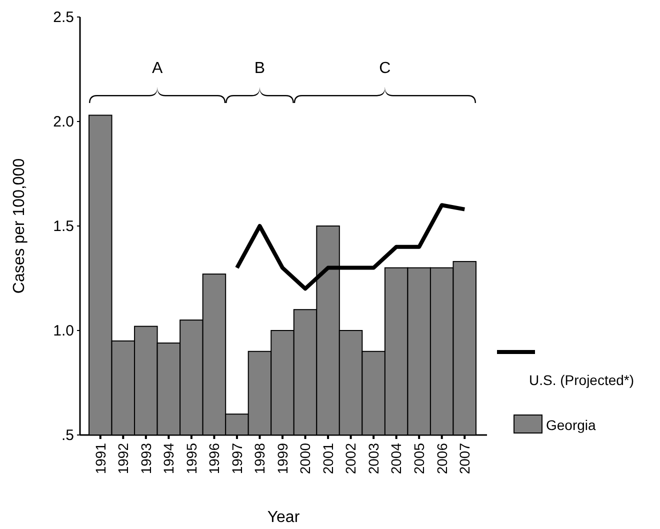 The height and width of the screenshot is (529, 660). I want to click on x-axis-title: Year, so click(283, 517).